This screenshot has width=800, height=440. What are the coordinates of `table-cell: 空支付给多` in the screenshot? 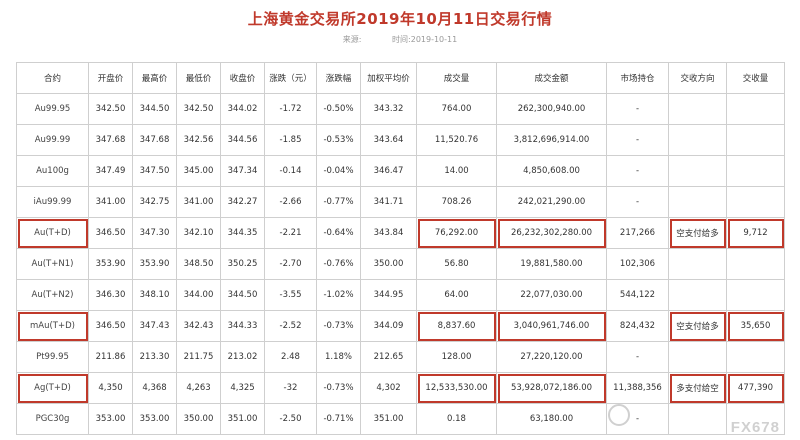 It's located at (697, 233).